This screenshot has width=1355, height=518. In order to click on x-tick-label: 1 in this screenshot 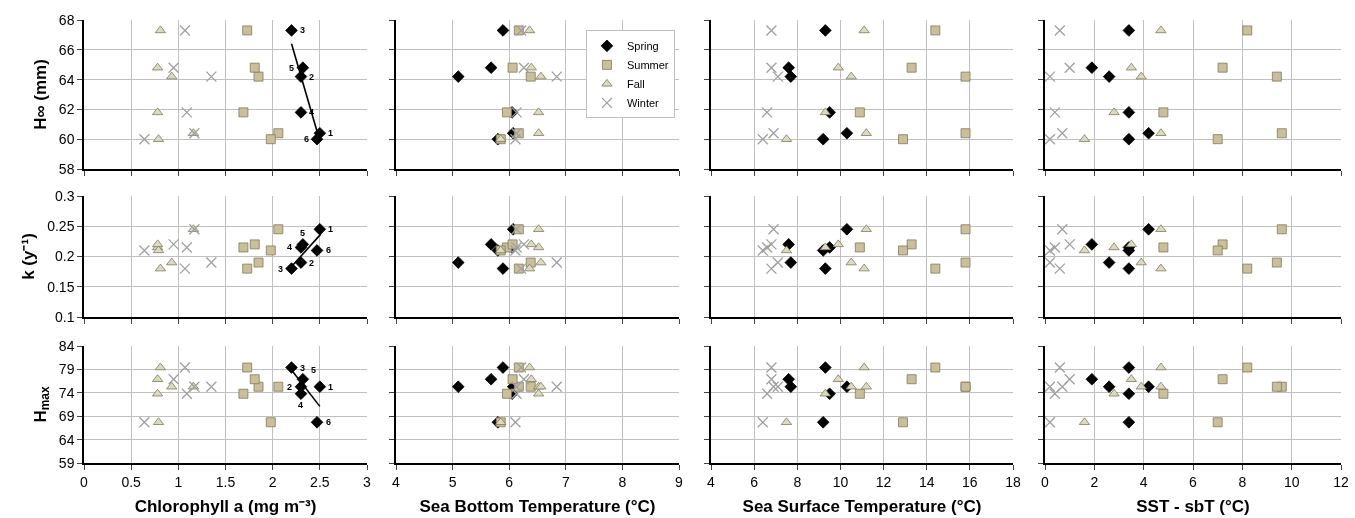, I will do `click(178, 481)`.